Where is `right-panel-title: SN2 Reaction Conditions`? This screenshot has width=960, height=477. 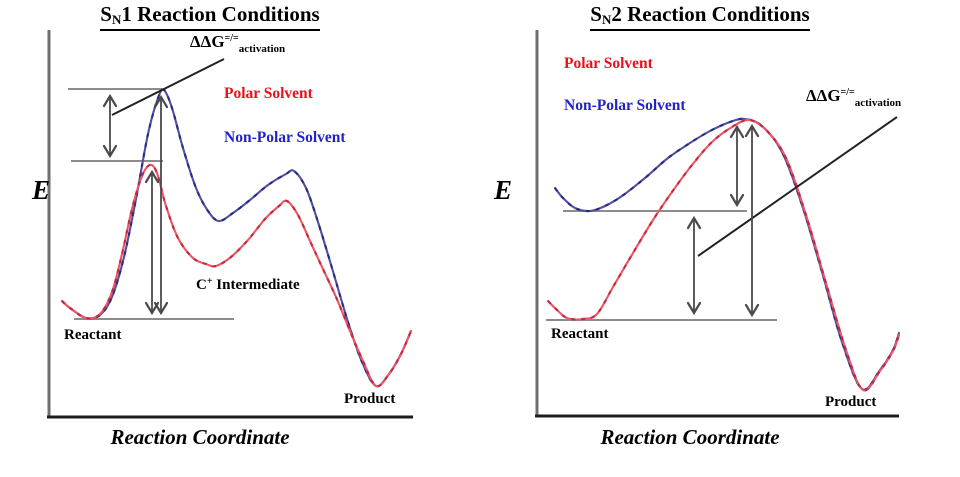
right-panel-title: SN2 Reaction Conditions is located at coordinates (700, 16).